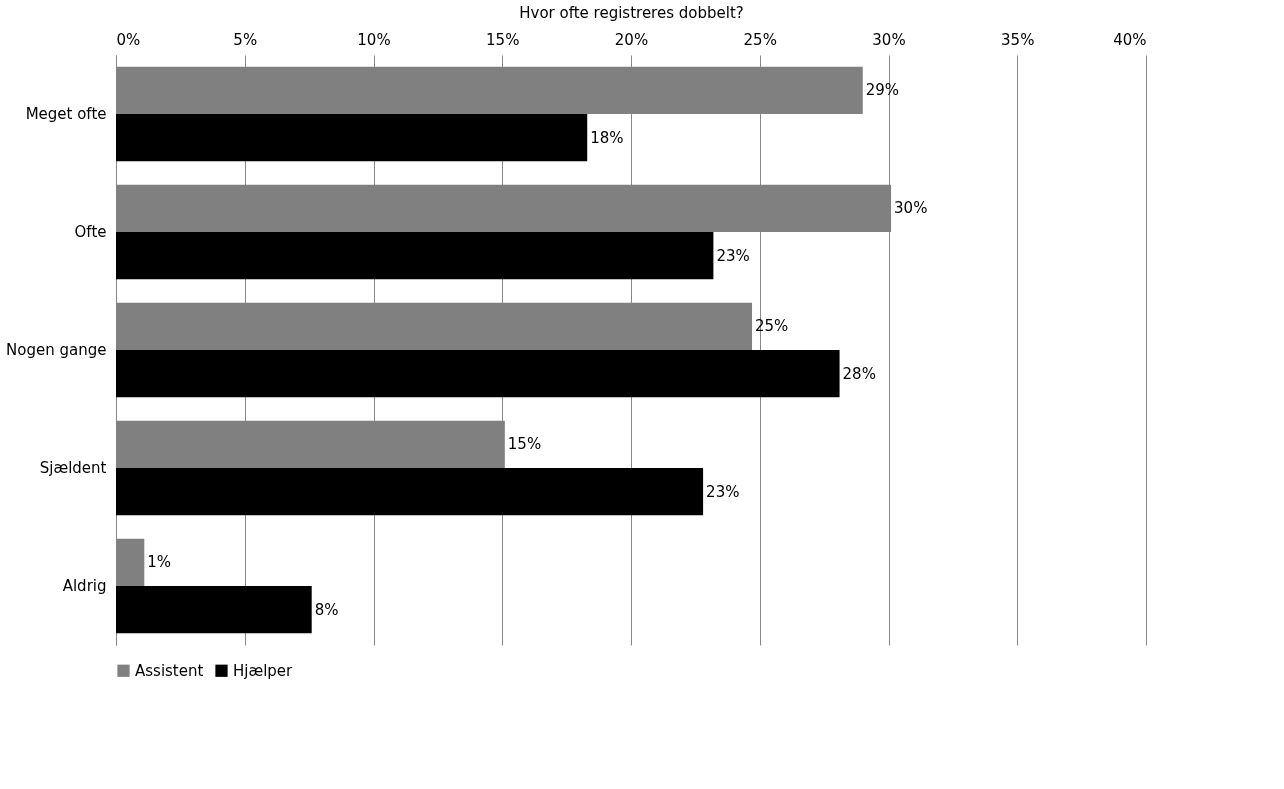 Image resolution: width=1284 pixels, height=789 pixels. What do you see at coordinates (66, 114) in the screenshot?
I see `y-tick-label: Meget ofte` at bounding box center [66, 114].